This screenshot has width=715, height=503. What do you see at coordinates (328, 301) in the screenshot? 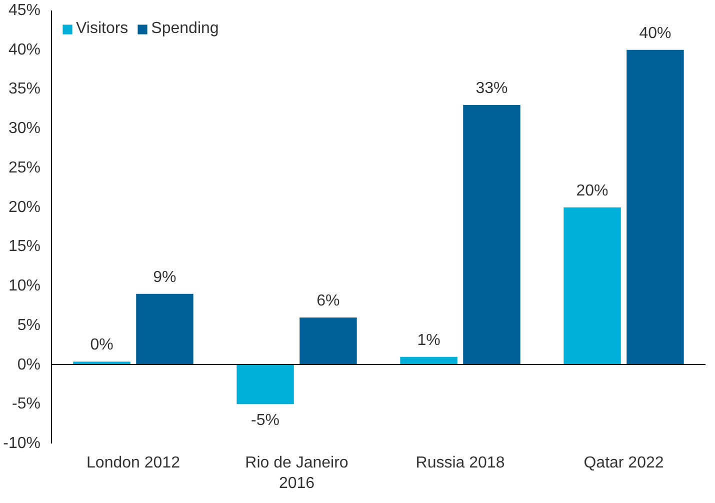
I see `data-label: 6%` at bounding box center [328, 301].